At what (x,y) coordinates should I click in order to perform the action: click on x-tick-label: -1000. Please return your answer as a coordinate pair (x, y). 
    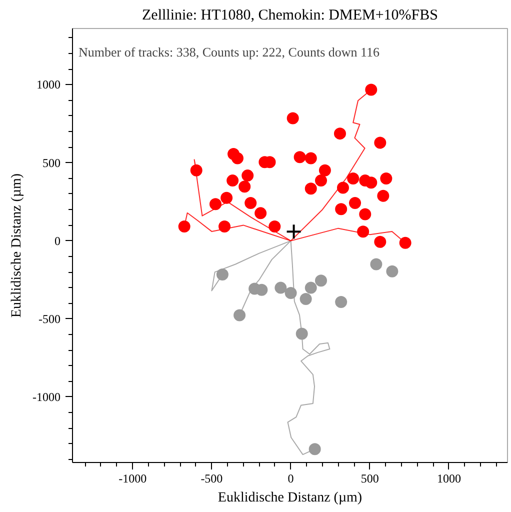
    Looking at the image, I should click on (132, 479).